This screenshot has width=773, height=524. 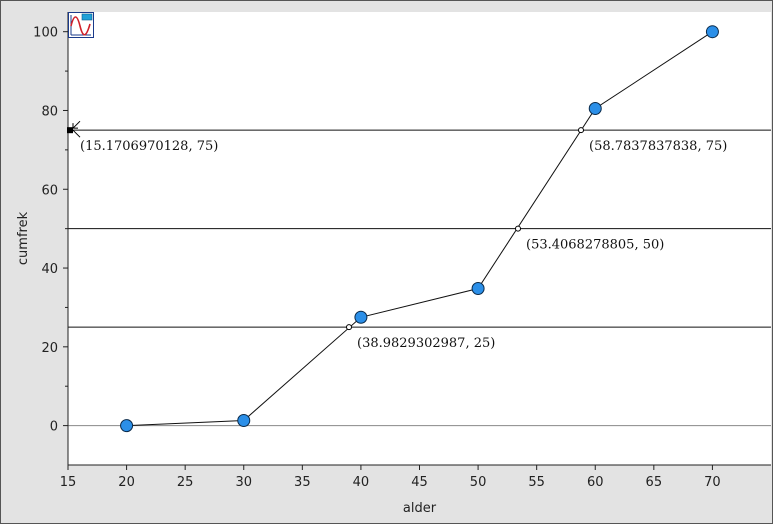 What do you see at coordinates (49, 269) in the screenshot?
I see `y-tick-label: 40` at bounding box center [49, 269].